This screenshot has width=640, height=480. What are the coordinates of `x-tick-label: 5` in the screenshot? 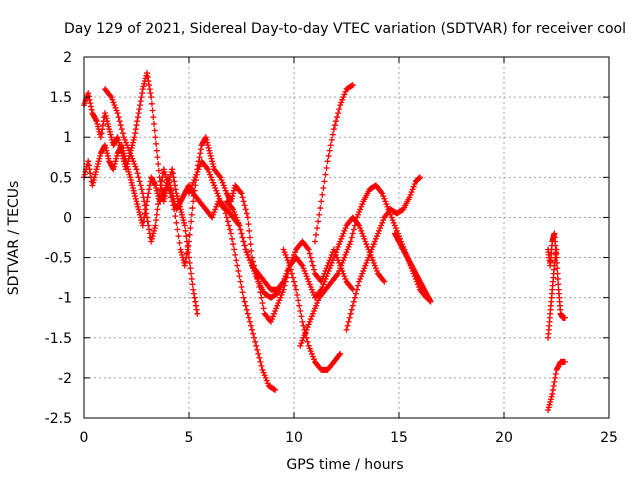 It's located at (189, 438).